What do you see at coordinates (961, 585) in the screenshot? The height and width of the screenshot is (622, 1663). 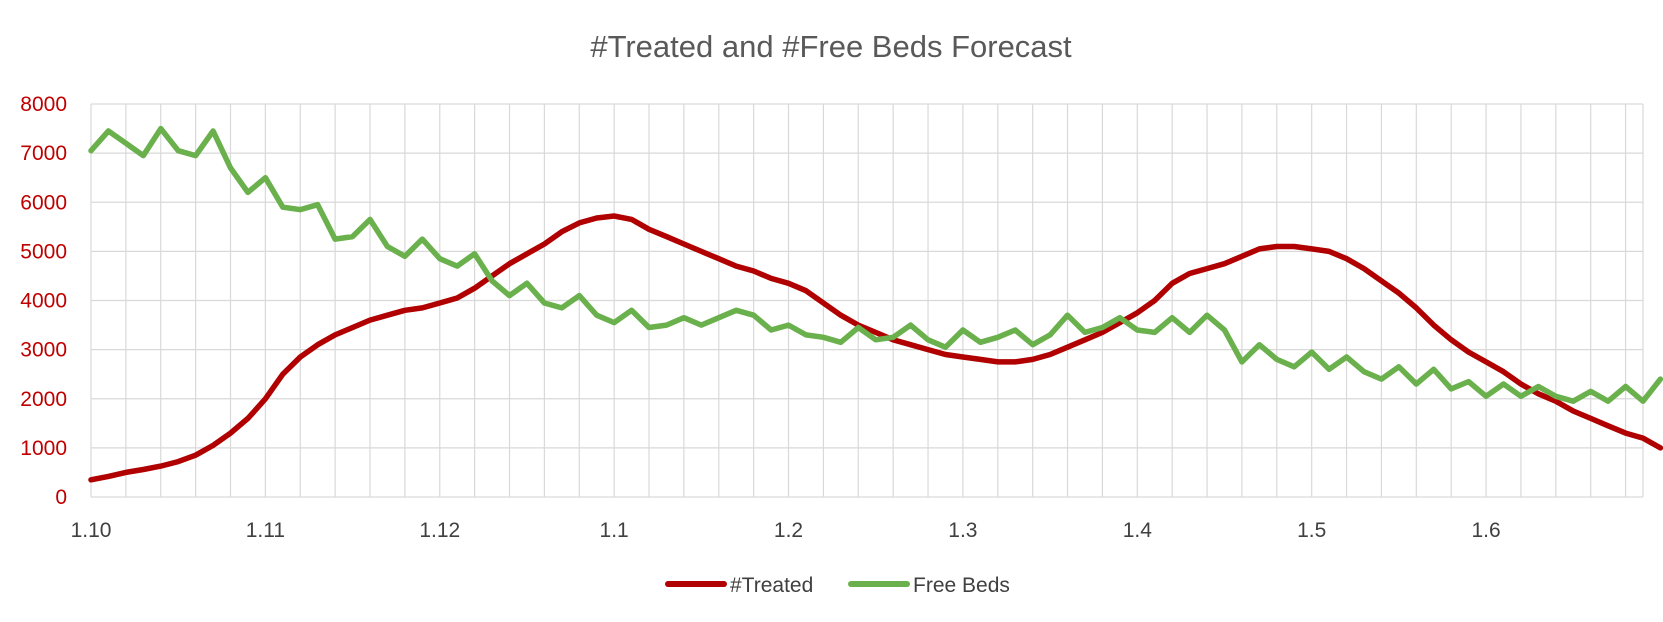 I see `legend-label-free-beds: Free Beds` at bounding box center [961, 585].